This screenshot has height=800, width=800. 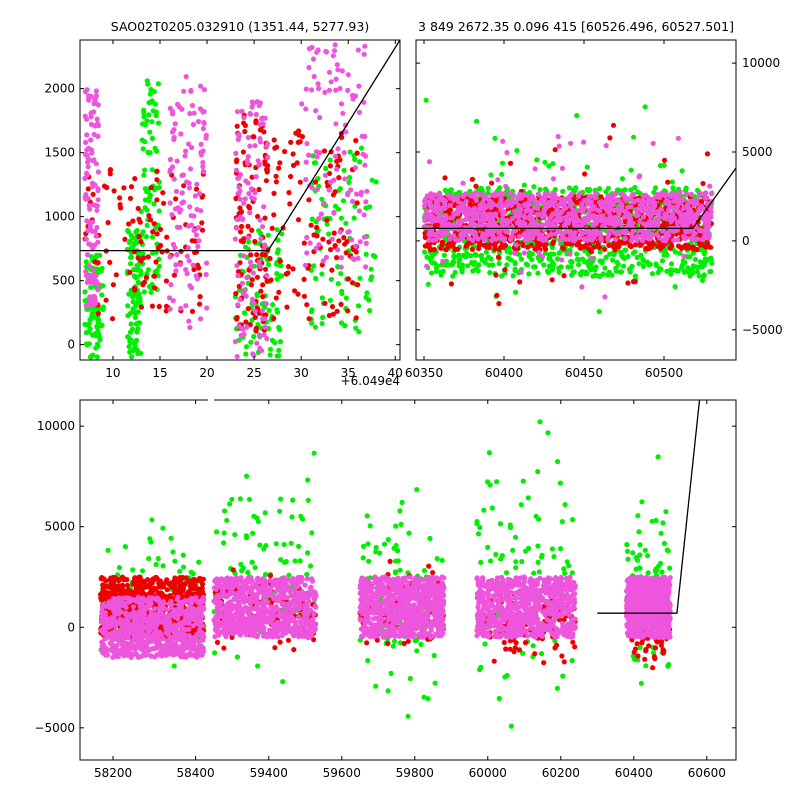 What do you see at coordinates (584, 373) in the screenshot?
I see `x-tick-label: 60450` at bounding box center [584, 373].